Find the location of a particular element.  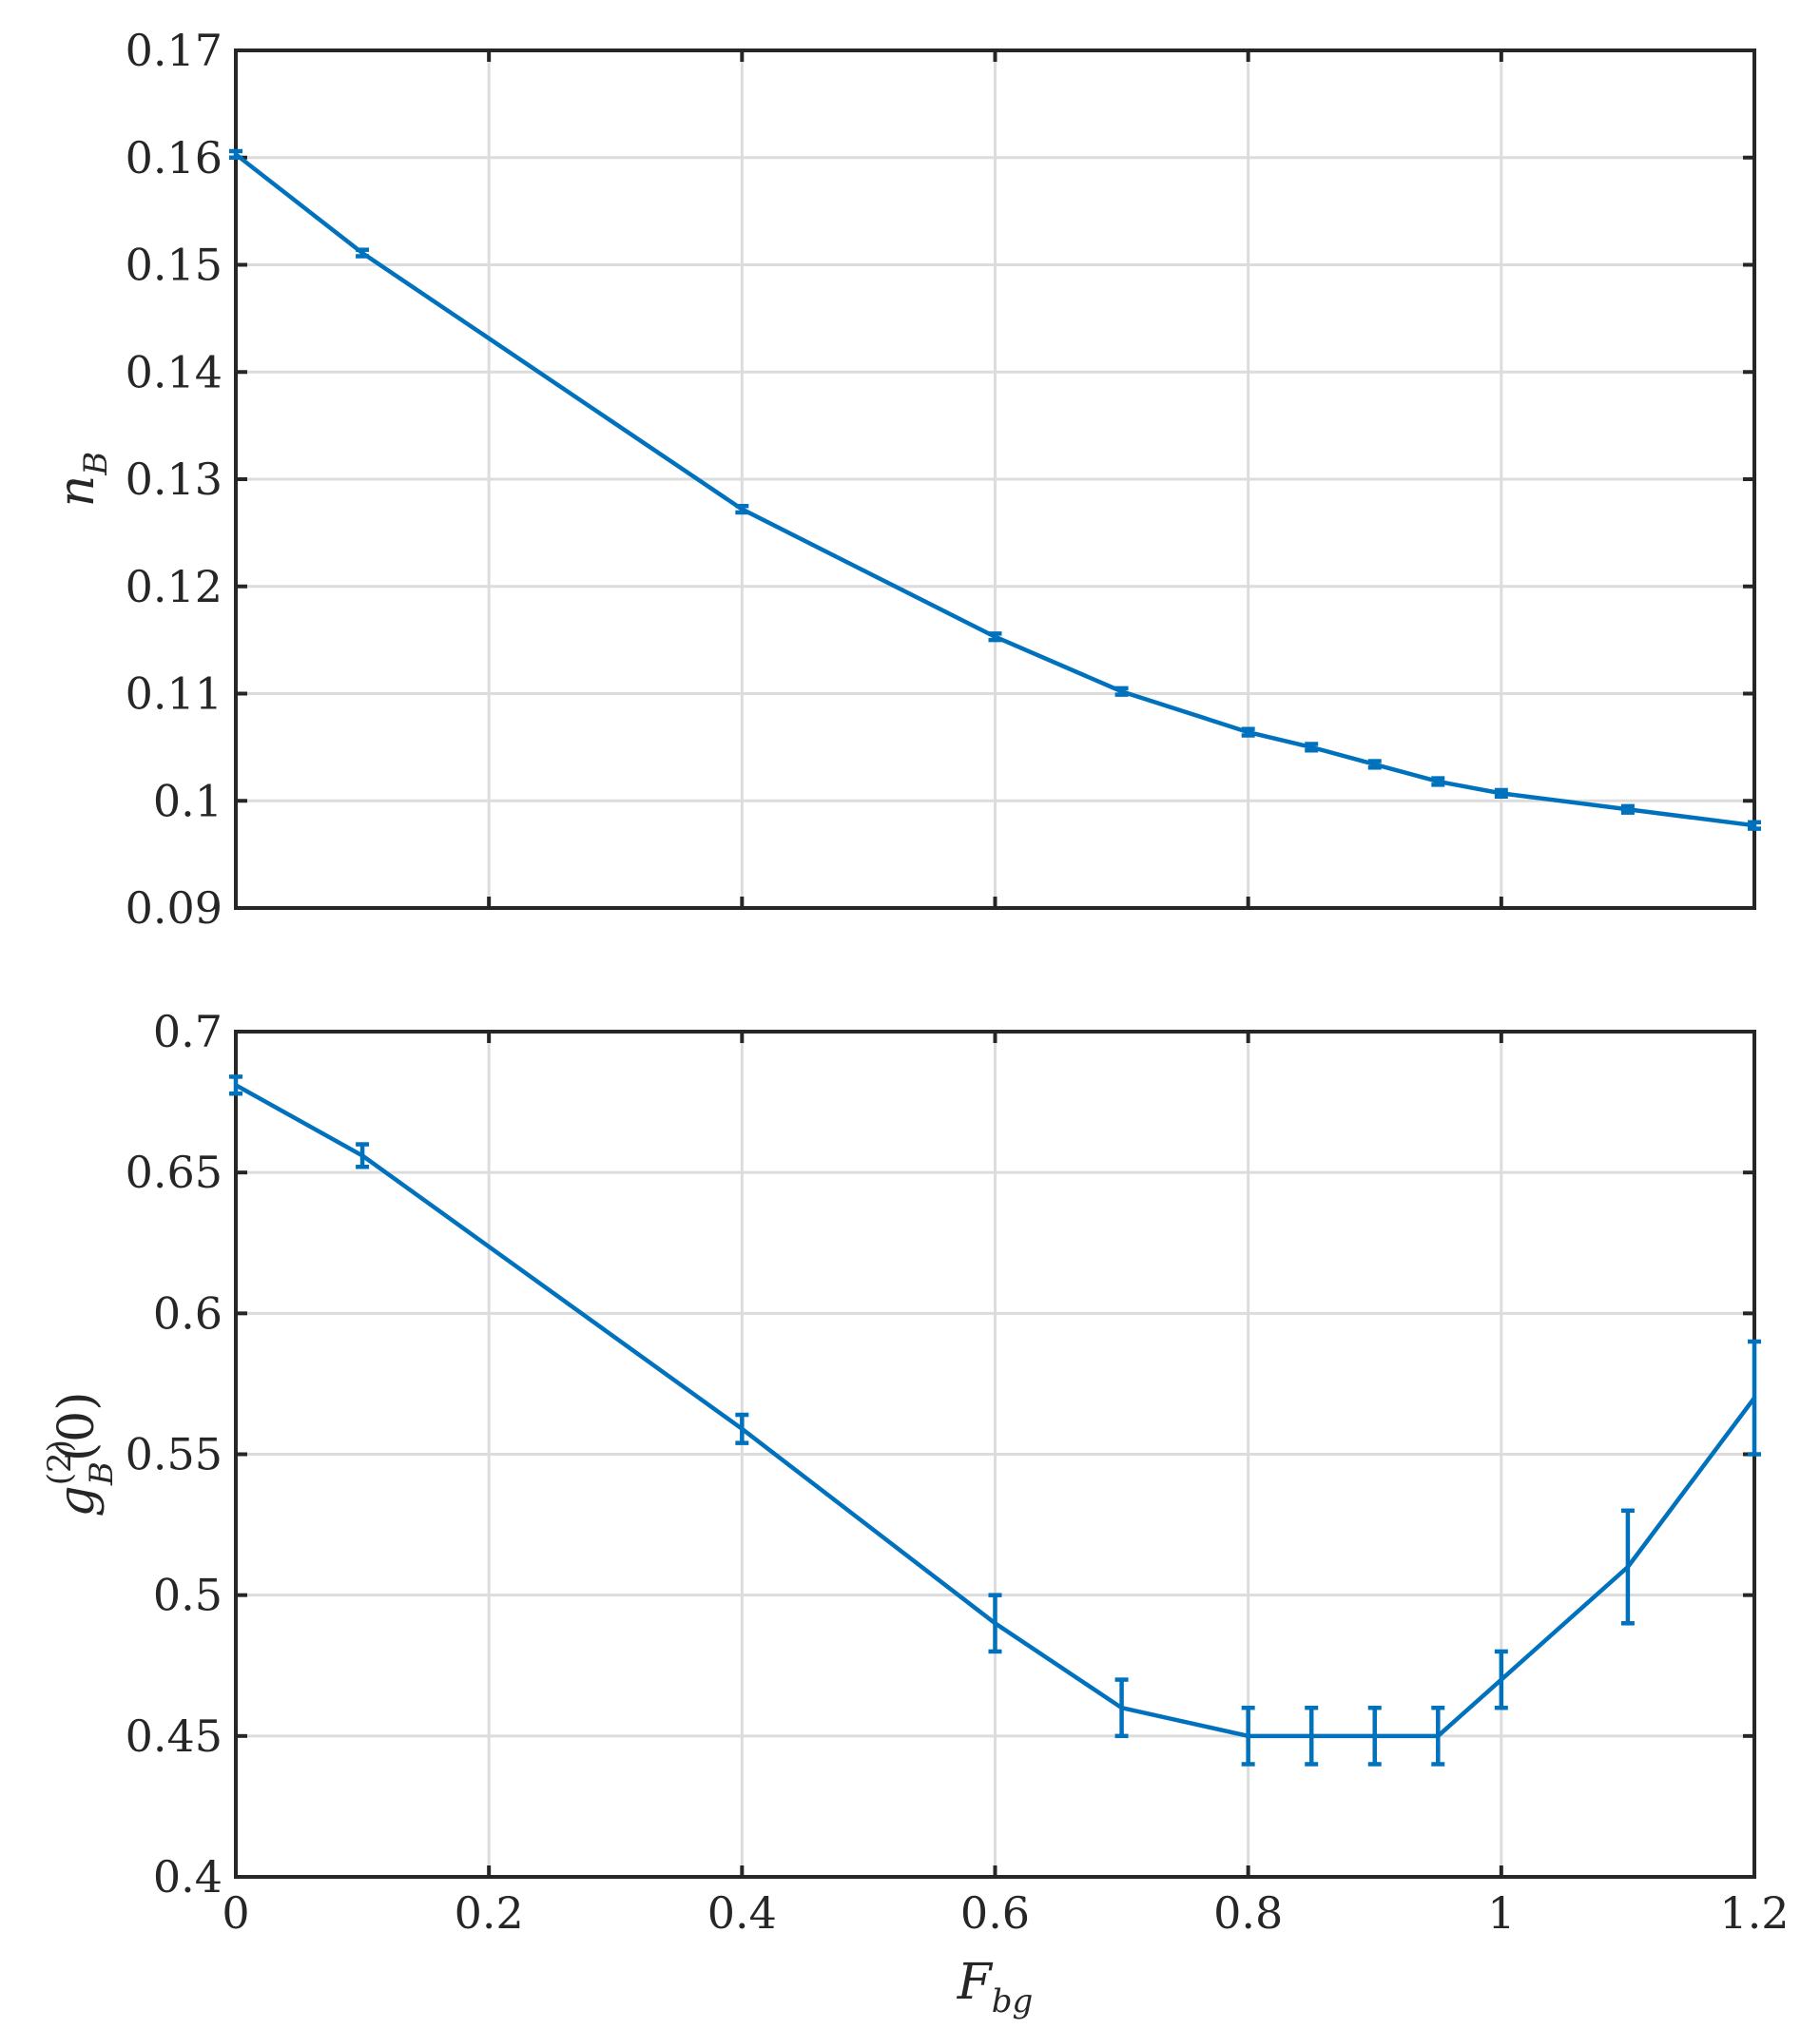

g2-x-tick-label: 1 is located at coordinates (1501, 1913).